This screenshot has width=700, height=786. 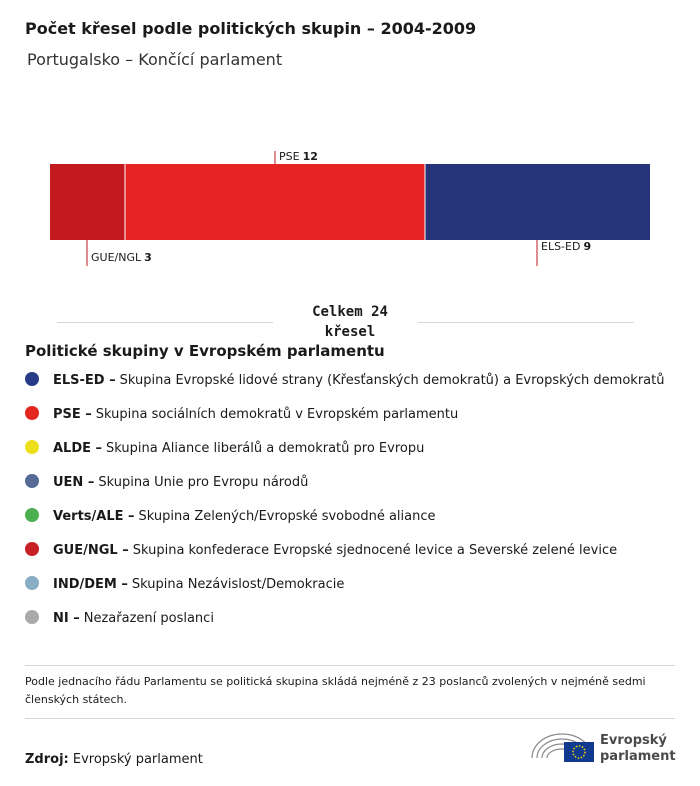 What do you see at coordinates (587, 246) in the screenshot?
I see `data-label-value: 9` at bounding box center [587, 246].